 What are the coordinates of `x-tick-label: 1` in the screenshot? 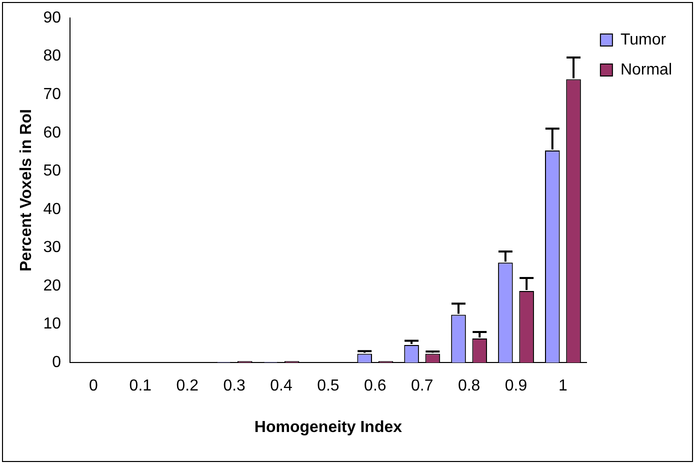 It's located at (563, 386).